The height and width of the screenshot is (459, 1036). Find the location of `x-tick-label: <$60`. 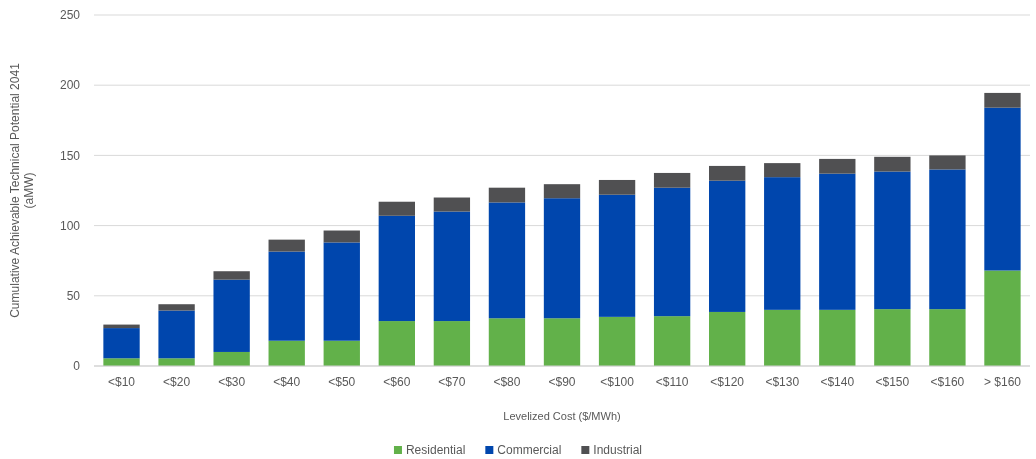

x-tick-label: <$60 is located at coordinates (397, 382).